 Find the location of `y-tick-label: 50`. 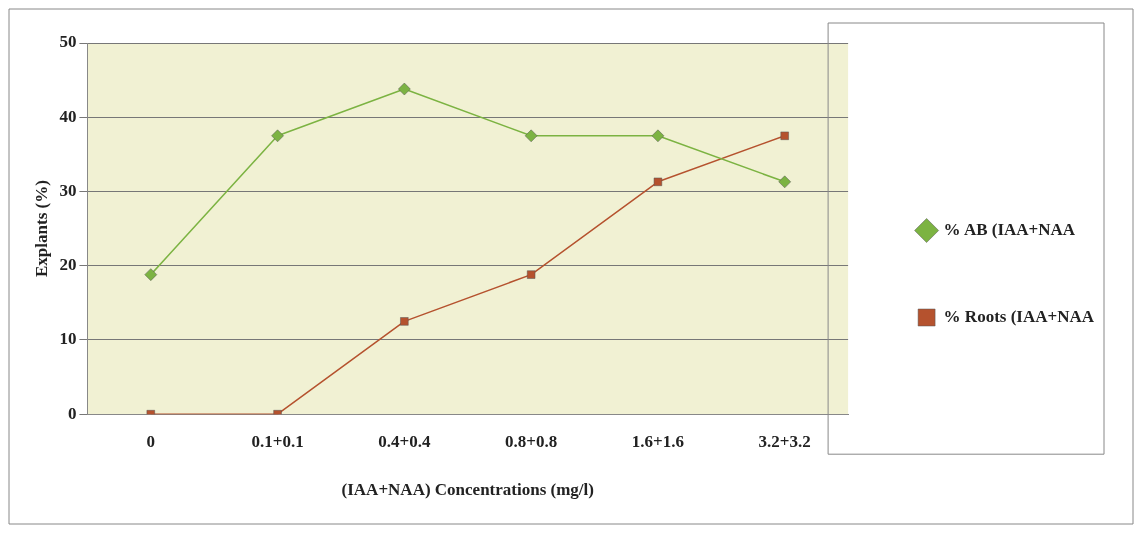

y-tick-label: 50 is located at coordinates (68, 42).